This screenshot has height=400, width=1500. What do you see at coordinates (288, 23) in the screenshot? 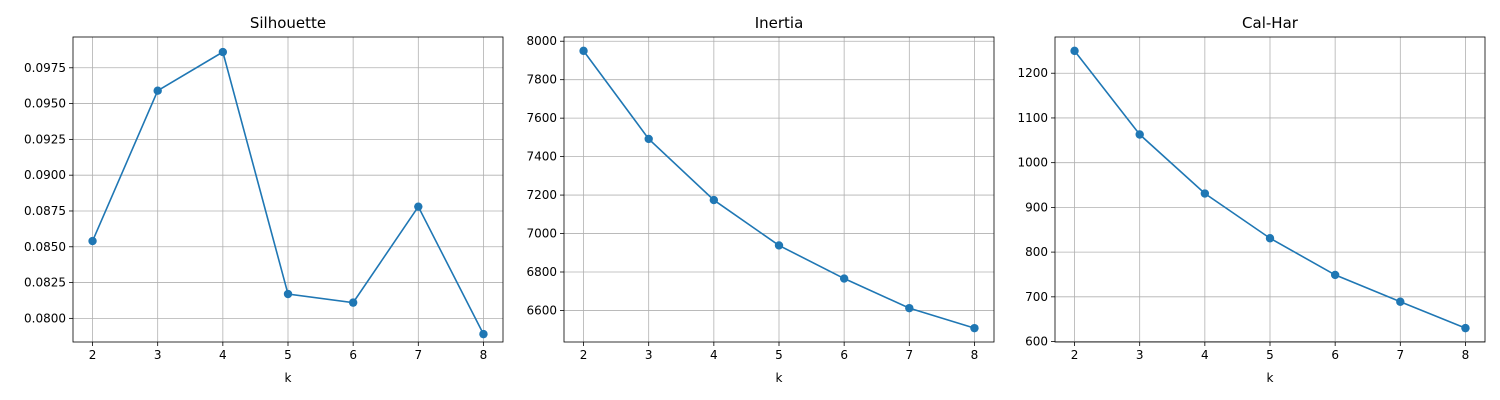
I see `chart-title: Silhouette` at bounding box center [288, 23].